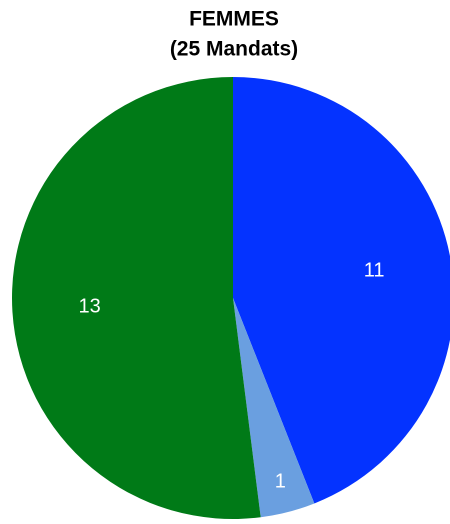  What do you see at coordinates (90, 306) in the screenshot?
I see `data-label: 13` at bounding box center [90, 306].